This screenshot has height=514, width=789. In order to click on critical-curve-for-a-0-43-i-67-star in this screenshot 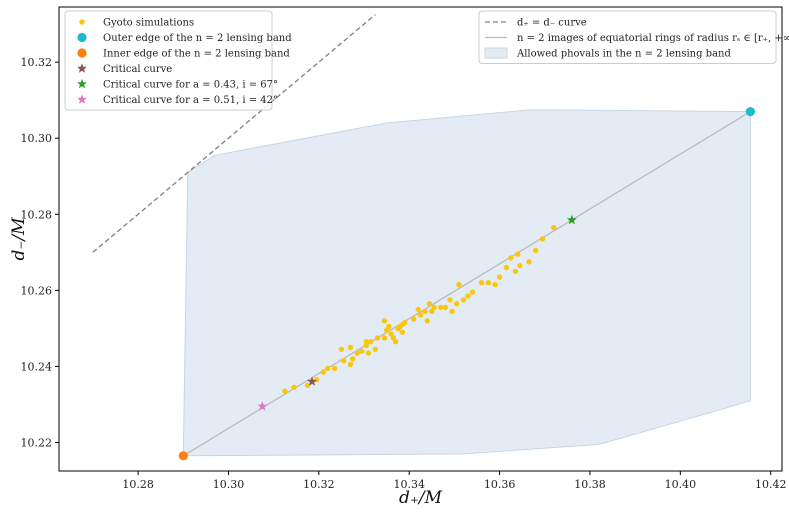, I will do `click(571, 219)`.